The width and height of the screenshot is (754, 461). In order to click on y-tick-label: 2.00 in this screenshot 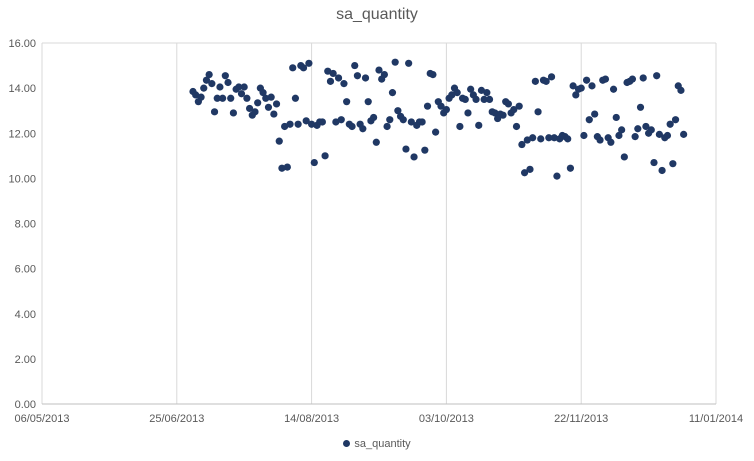, I will do `click(25, 360)`.